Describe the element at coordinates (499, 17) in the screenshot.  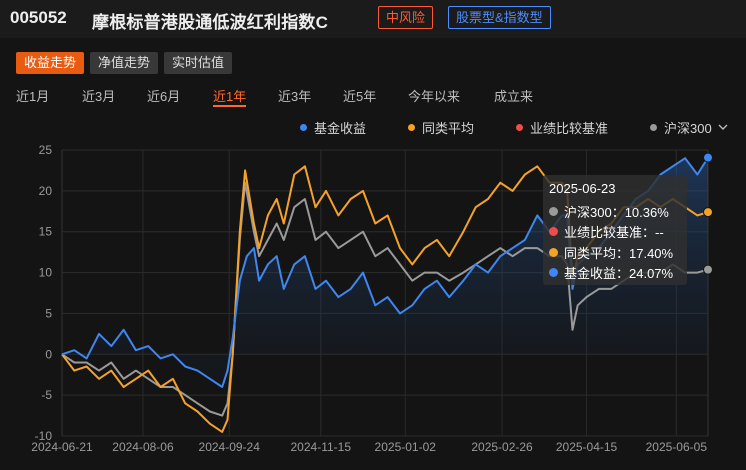
I see `fund-type-badge: 股票型&指数型` at that location.